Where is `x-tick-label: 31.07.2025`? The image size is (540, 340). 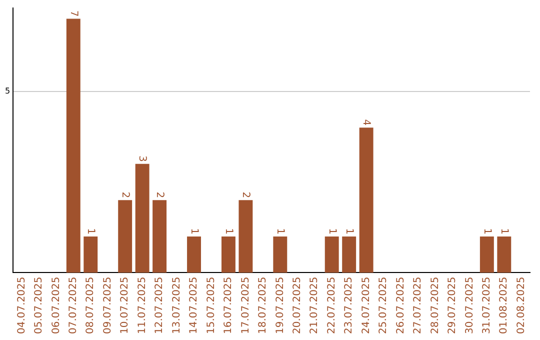
x-tick-label: 31.07.2025 is located at coordinates (487, 305).